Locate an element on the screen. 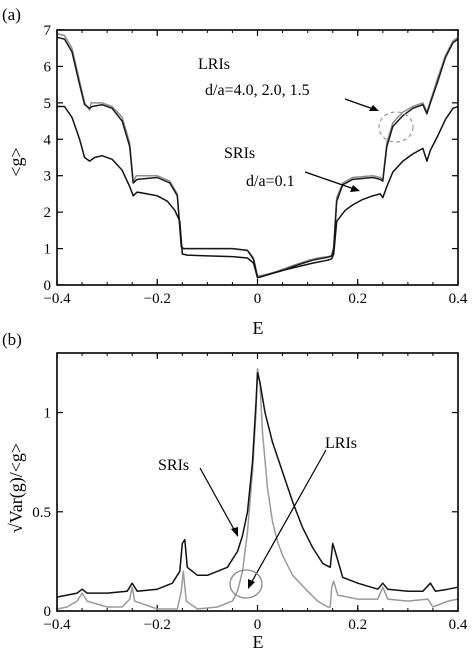 Image resolution: width=474 pixels, height=656 pixels. y-tick-label-a: 2 is located at coordinates (48, 213).